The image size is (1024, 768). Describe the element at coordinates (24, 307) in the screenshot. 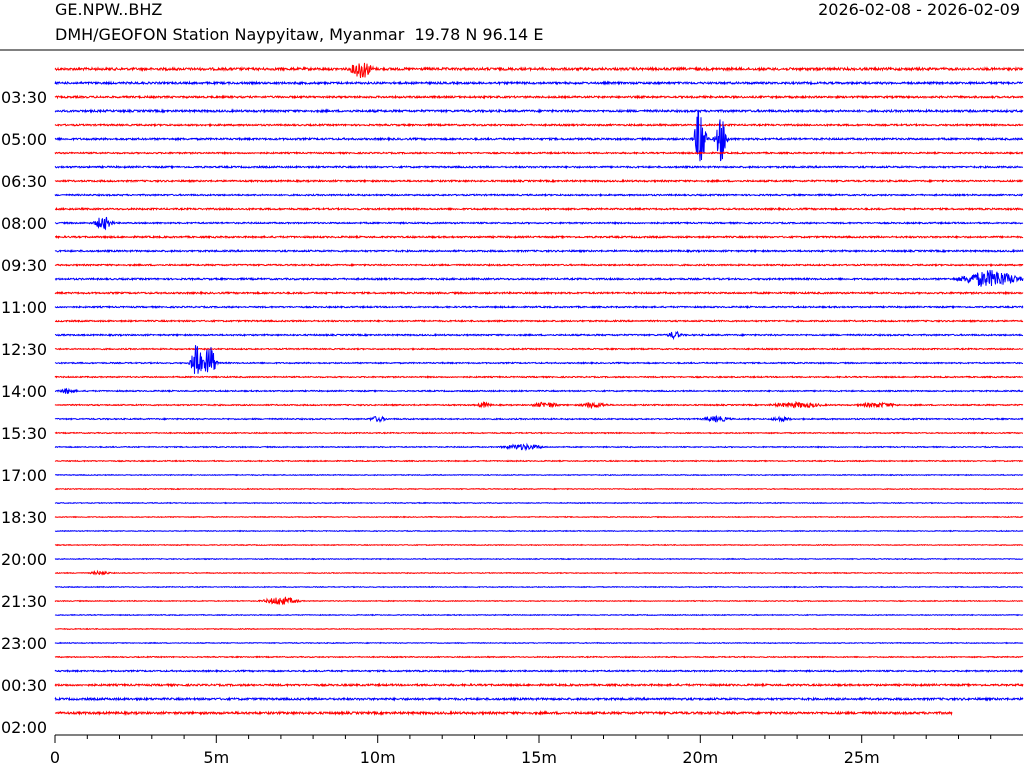

I see `time-label: 11:00` at that location.